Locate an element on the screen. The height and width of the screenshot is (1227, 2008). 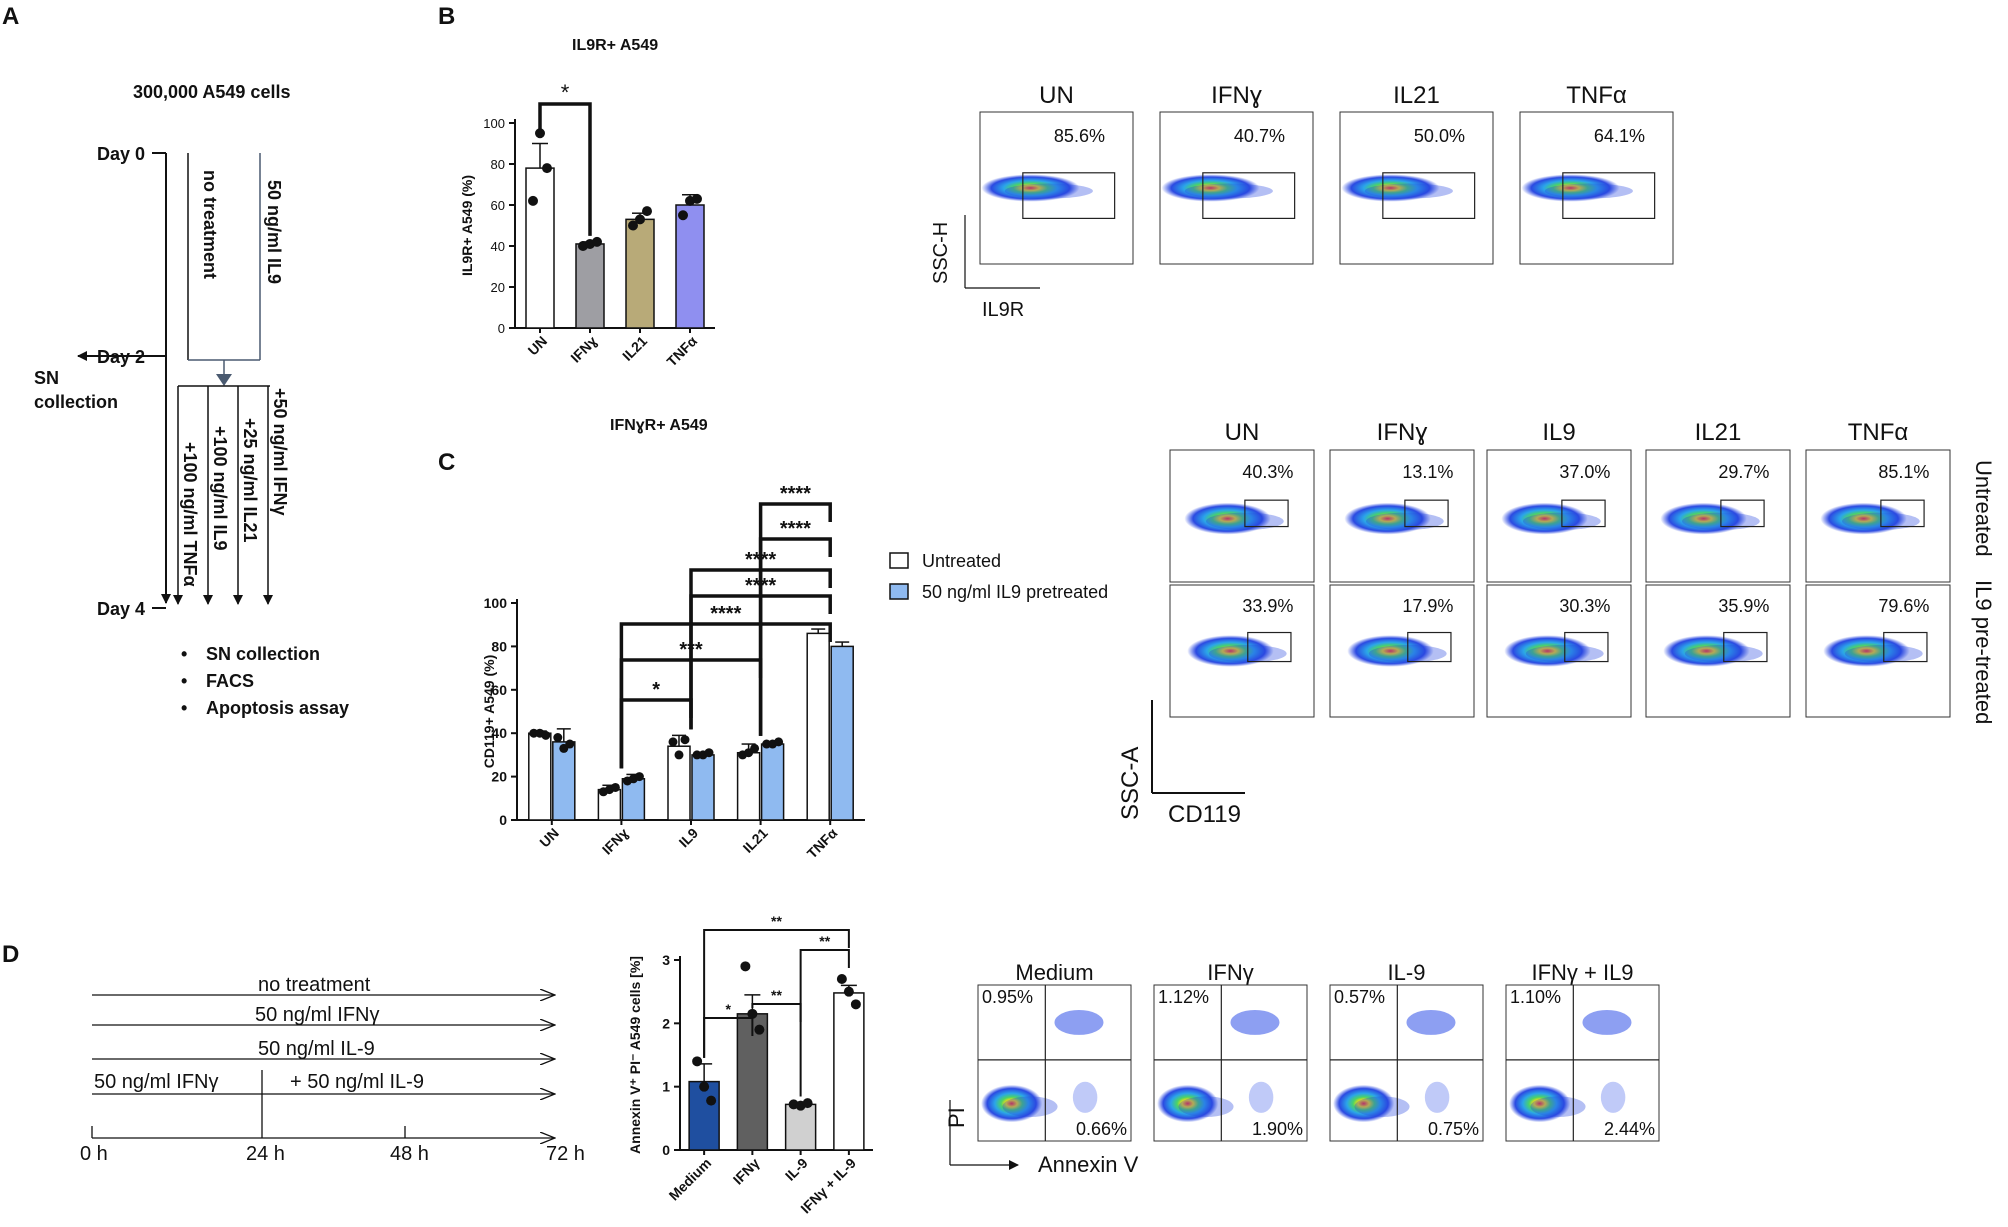
flow-b-plot-1-density is located at coordinates (1210, 188).